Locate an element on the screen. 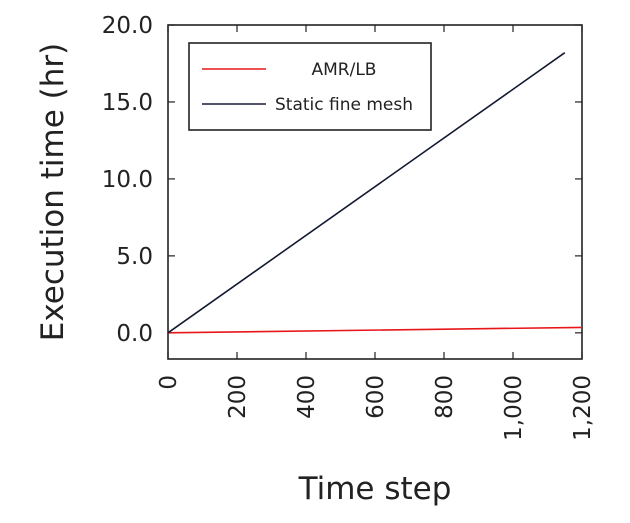  y-tick-label: 10.0 is located at coordinates (127, 180).